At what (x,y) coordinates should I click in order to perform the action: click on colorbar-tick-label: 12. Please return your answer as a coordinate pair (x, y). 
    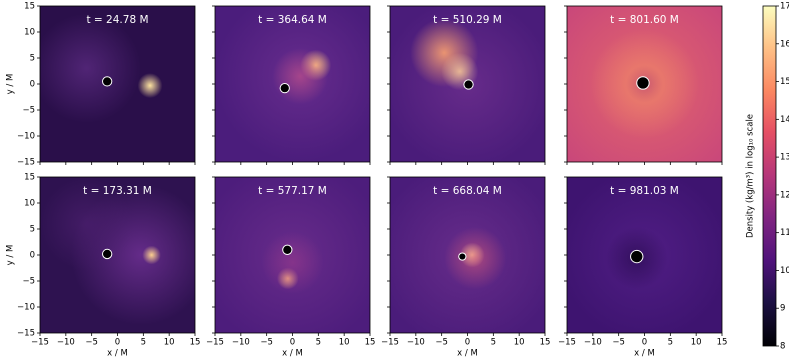
    Looking at the image, I should click on (784, 195).